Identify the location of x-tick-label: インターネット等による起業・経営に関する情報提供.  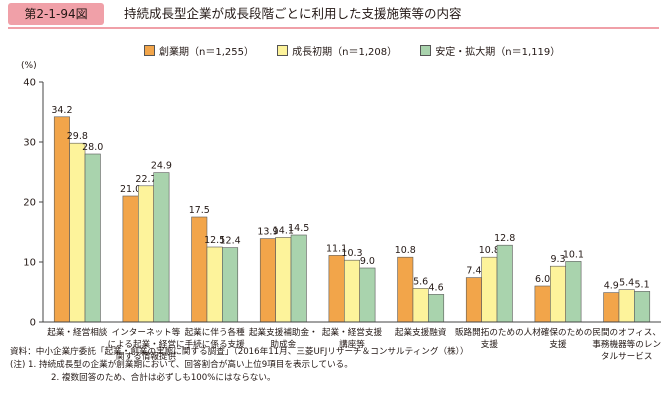
(145, 344).